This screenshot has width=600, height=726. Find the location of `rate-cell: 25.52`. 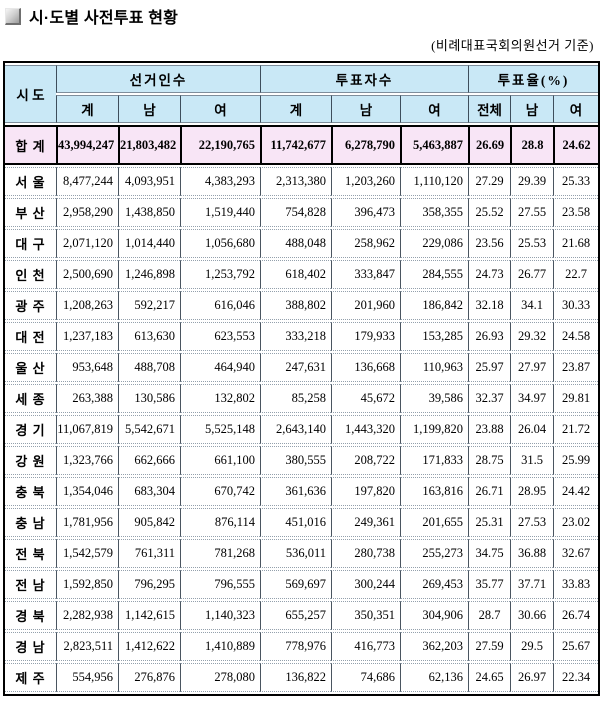

rate-cell: 25.52 is located at coordinates (489, 212).